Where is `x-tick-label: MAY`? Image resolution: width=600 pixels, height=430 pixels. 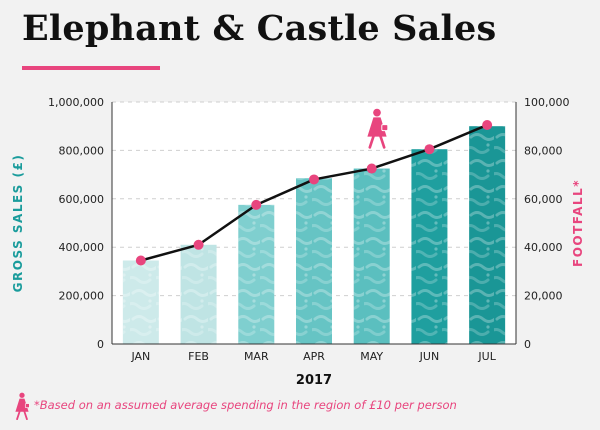 x-tick-label: MAY is located at coordinates (371, 356).